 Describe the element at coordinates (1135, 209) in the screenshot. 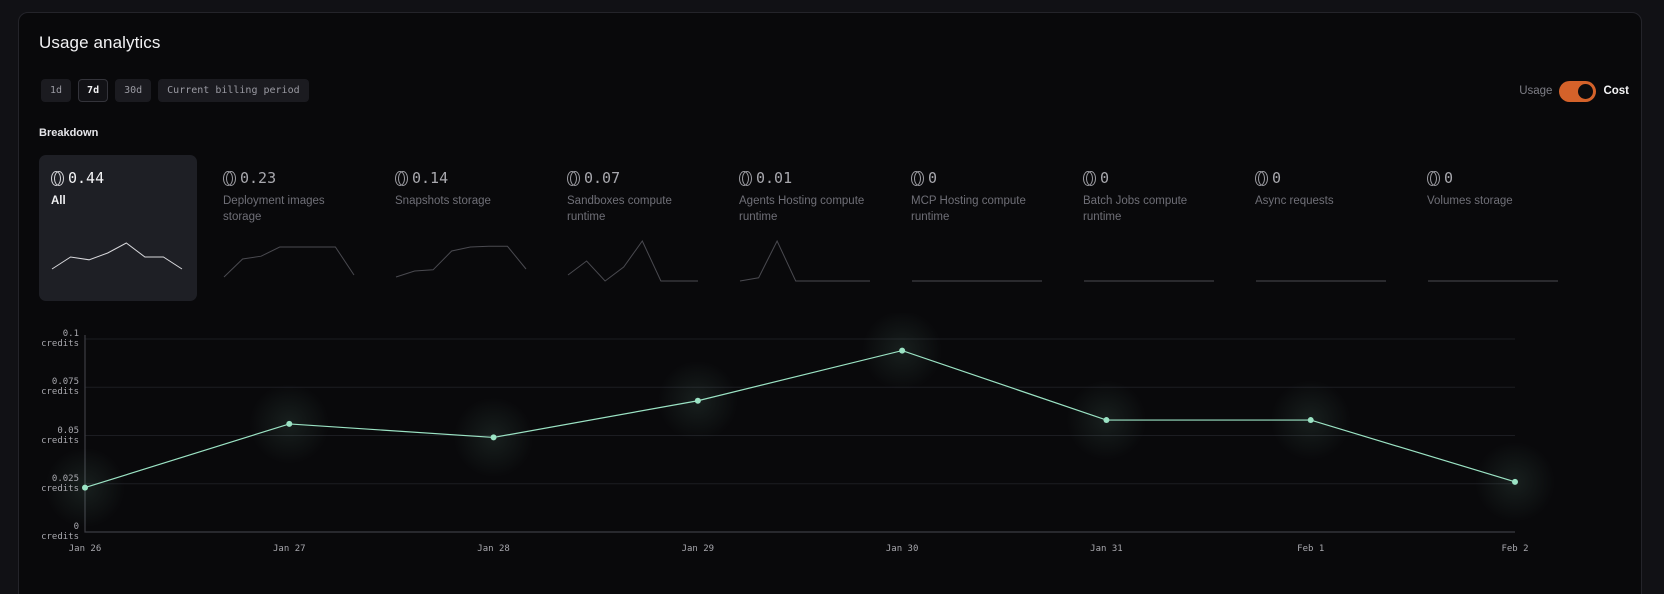

I see `card-label: Batch Jobs compute runtime` at that location.